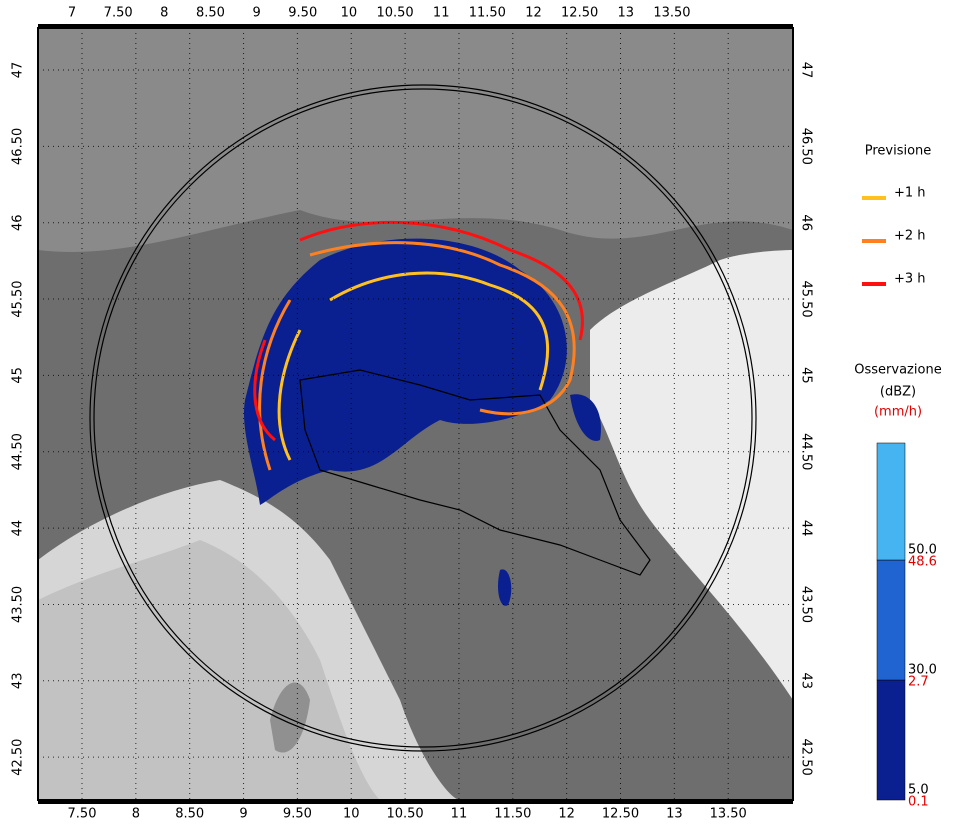 The height and width of the screenshot is (832, 959). I want to click on bottom-tick-label: 11, so click(459, 814).